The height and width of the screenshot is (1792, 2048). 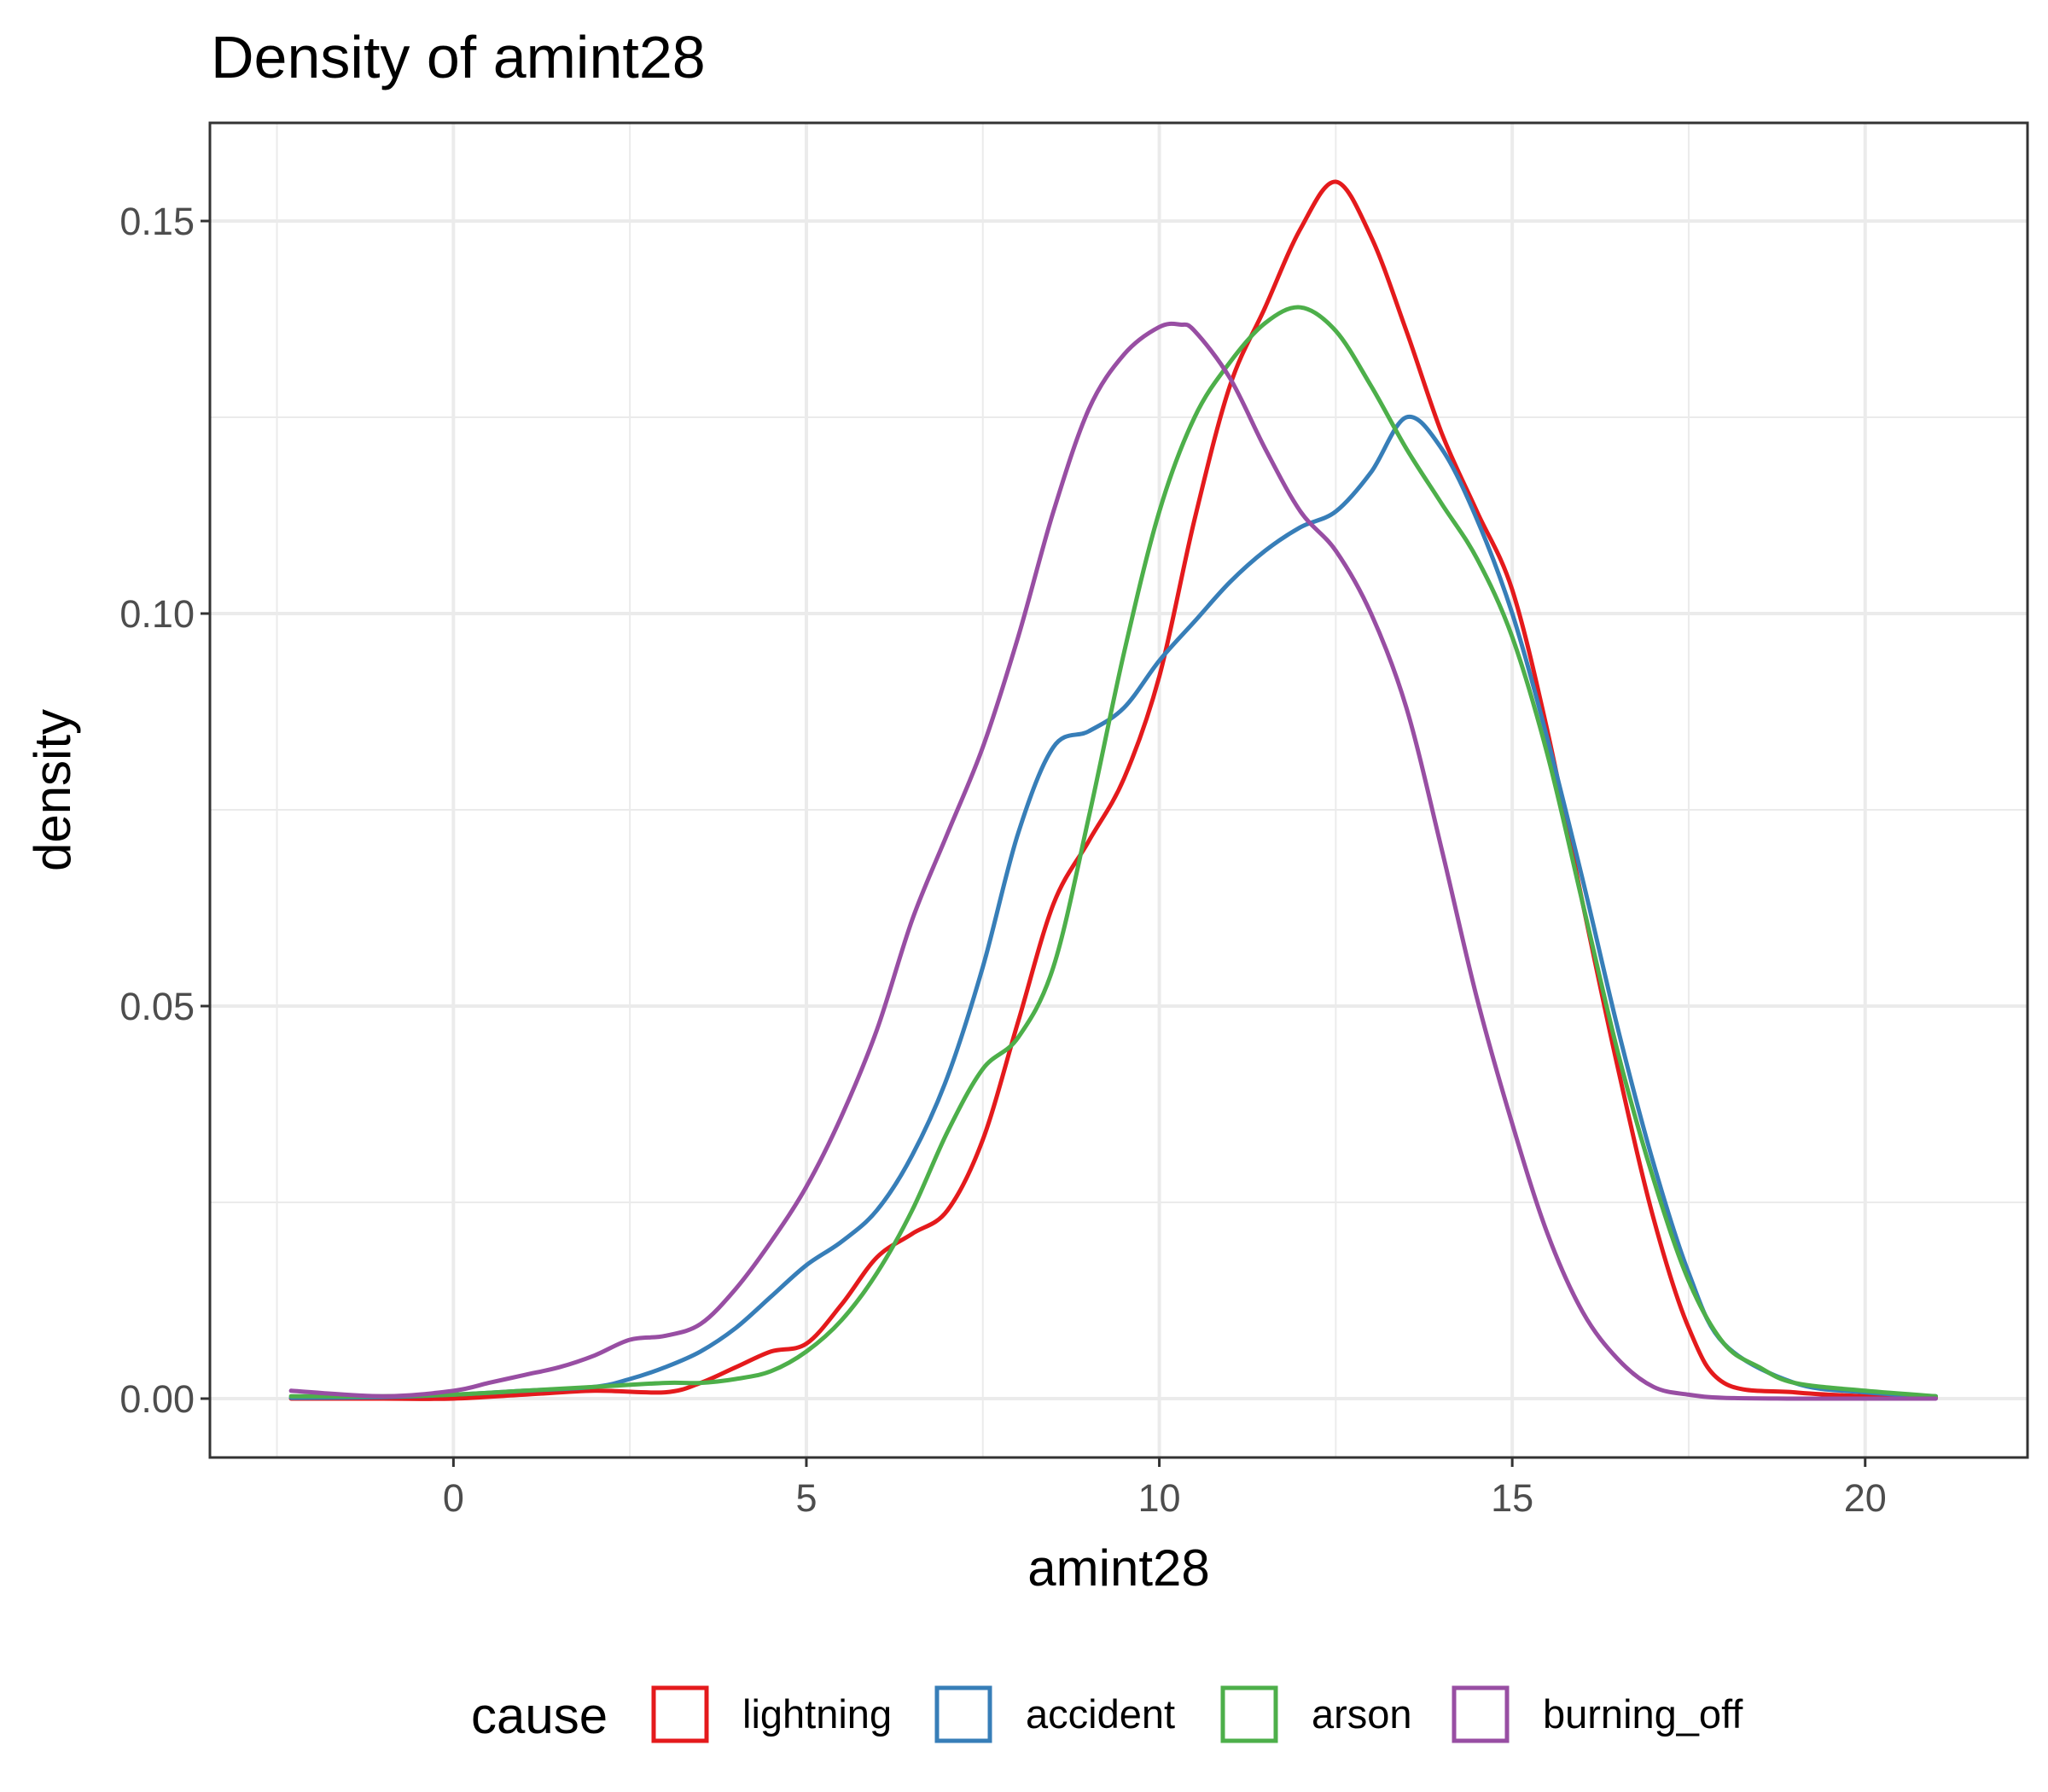 What do you see at coordinates (157, 1007) in the screenshot?
I see `y-tick-label: 0.05` at bounding box center [157, 1007].